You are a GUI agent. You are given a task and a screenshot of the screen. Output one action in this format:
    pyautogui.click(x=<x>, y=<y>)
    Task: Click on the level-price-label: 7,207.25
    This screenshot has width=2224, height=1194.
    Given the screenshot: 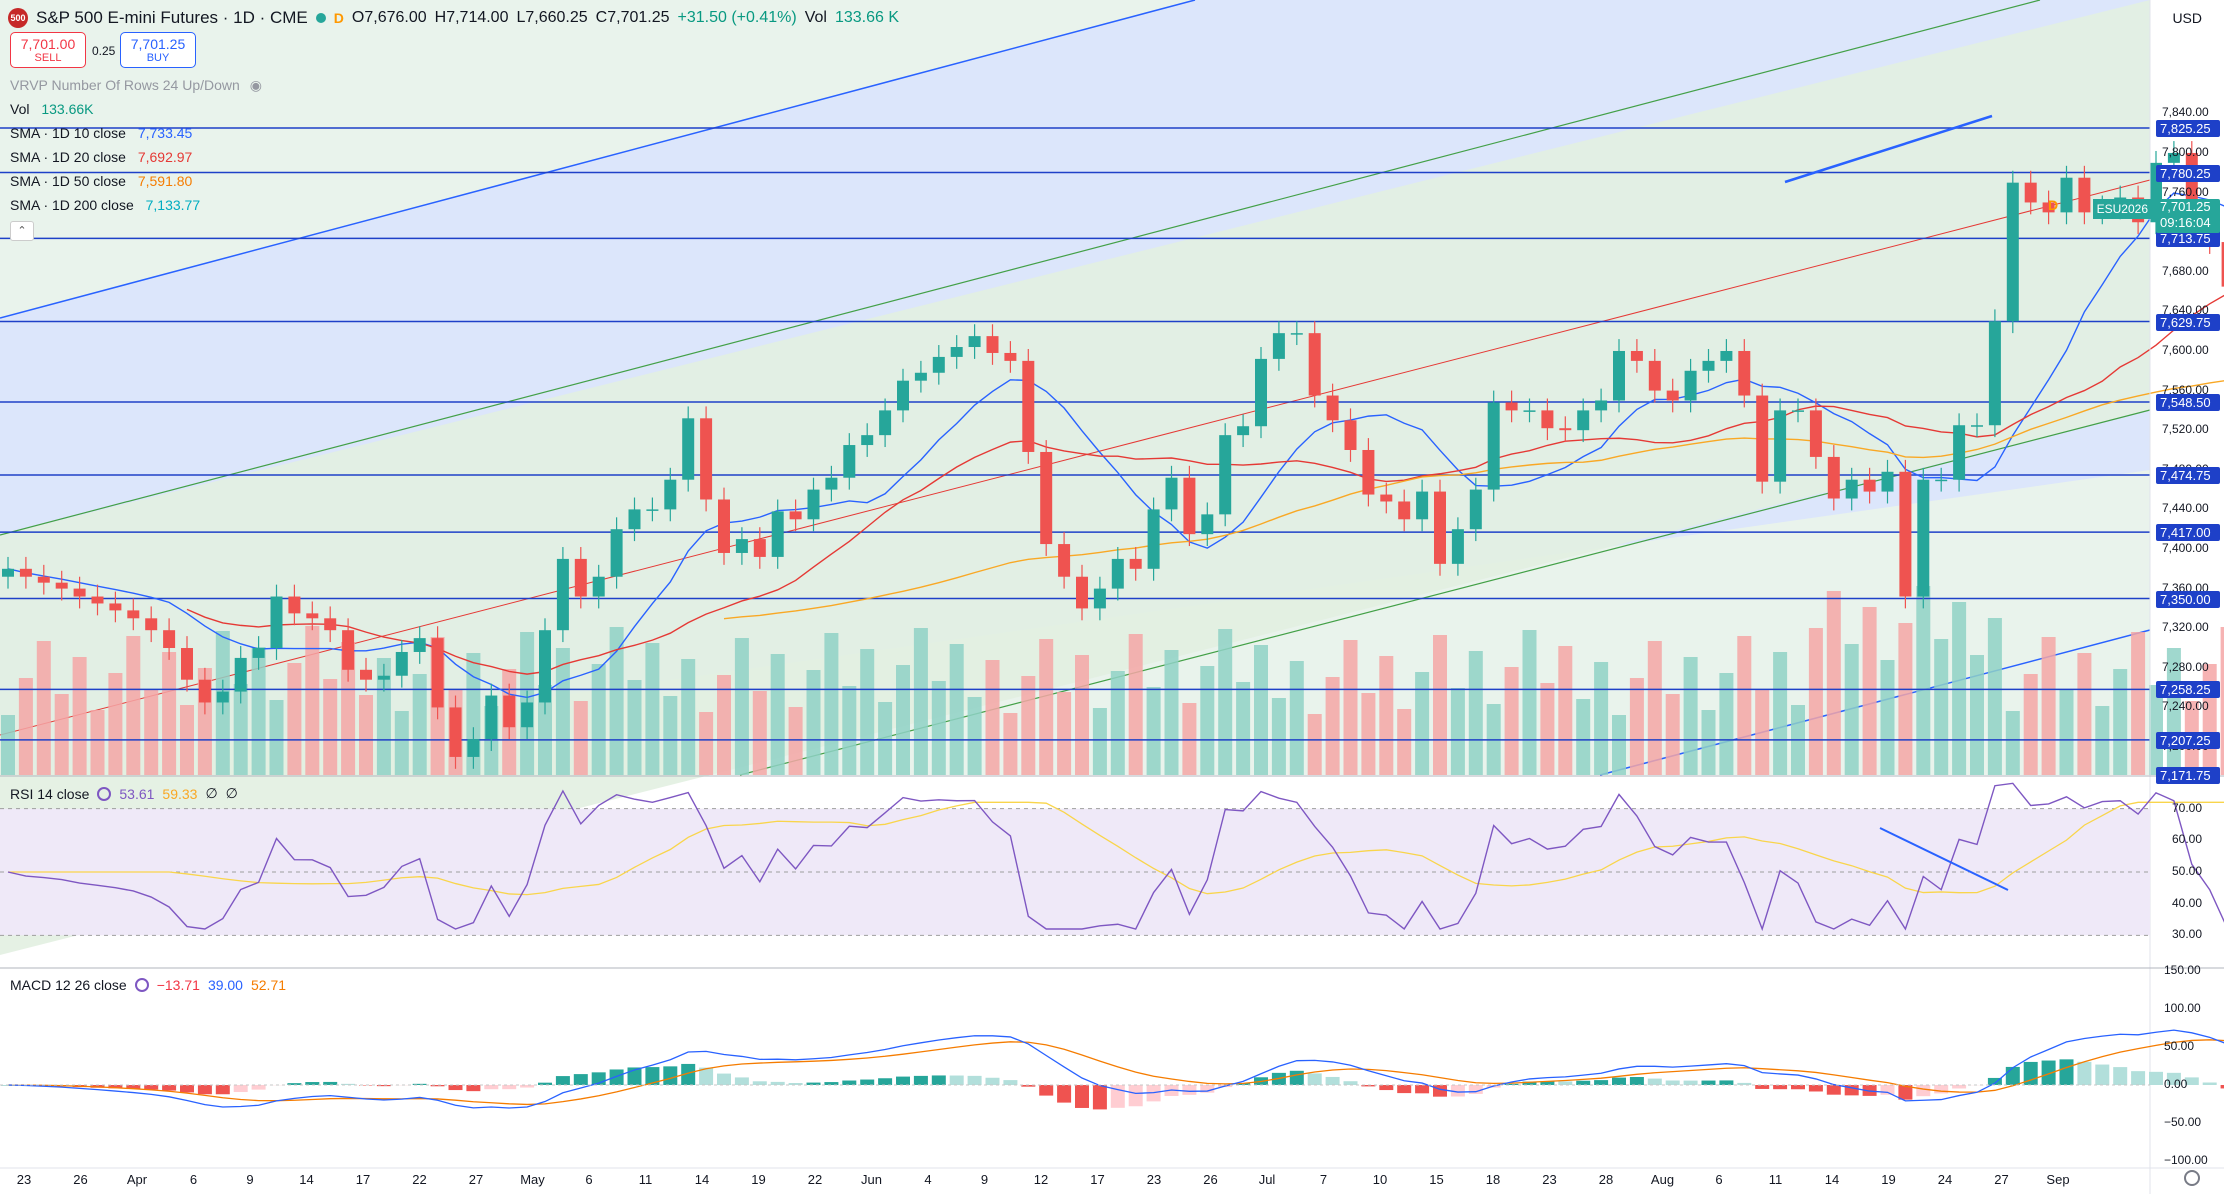 What is the action you would take?
    pyautogui.click(x=2188, y=740)
    